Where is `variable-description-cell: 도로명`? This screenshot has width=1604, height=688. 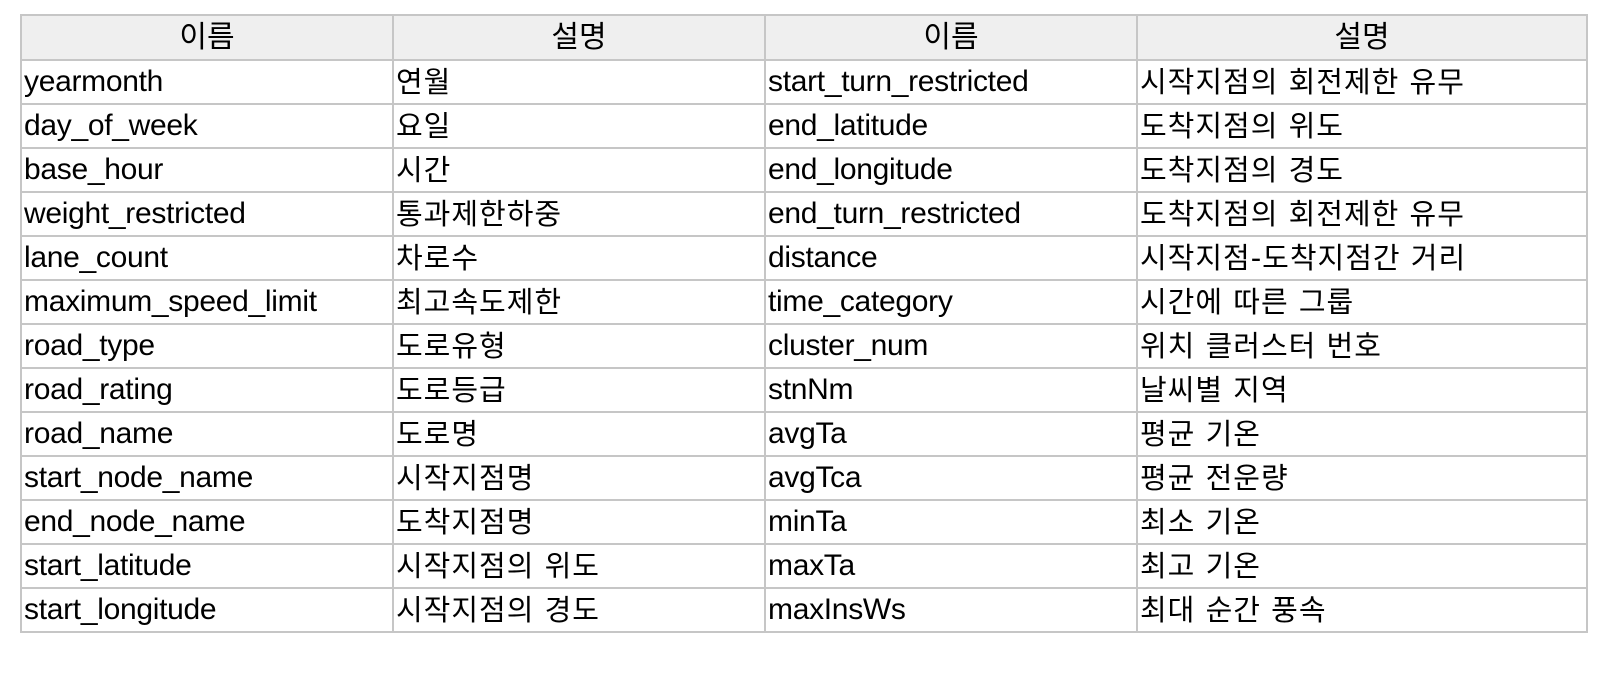 variable-description-cell: 도로명 is located at coordinates (579, 434).